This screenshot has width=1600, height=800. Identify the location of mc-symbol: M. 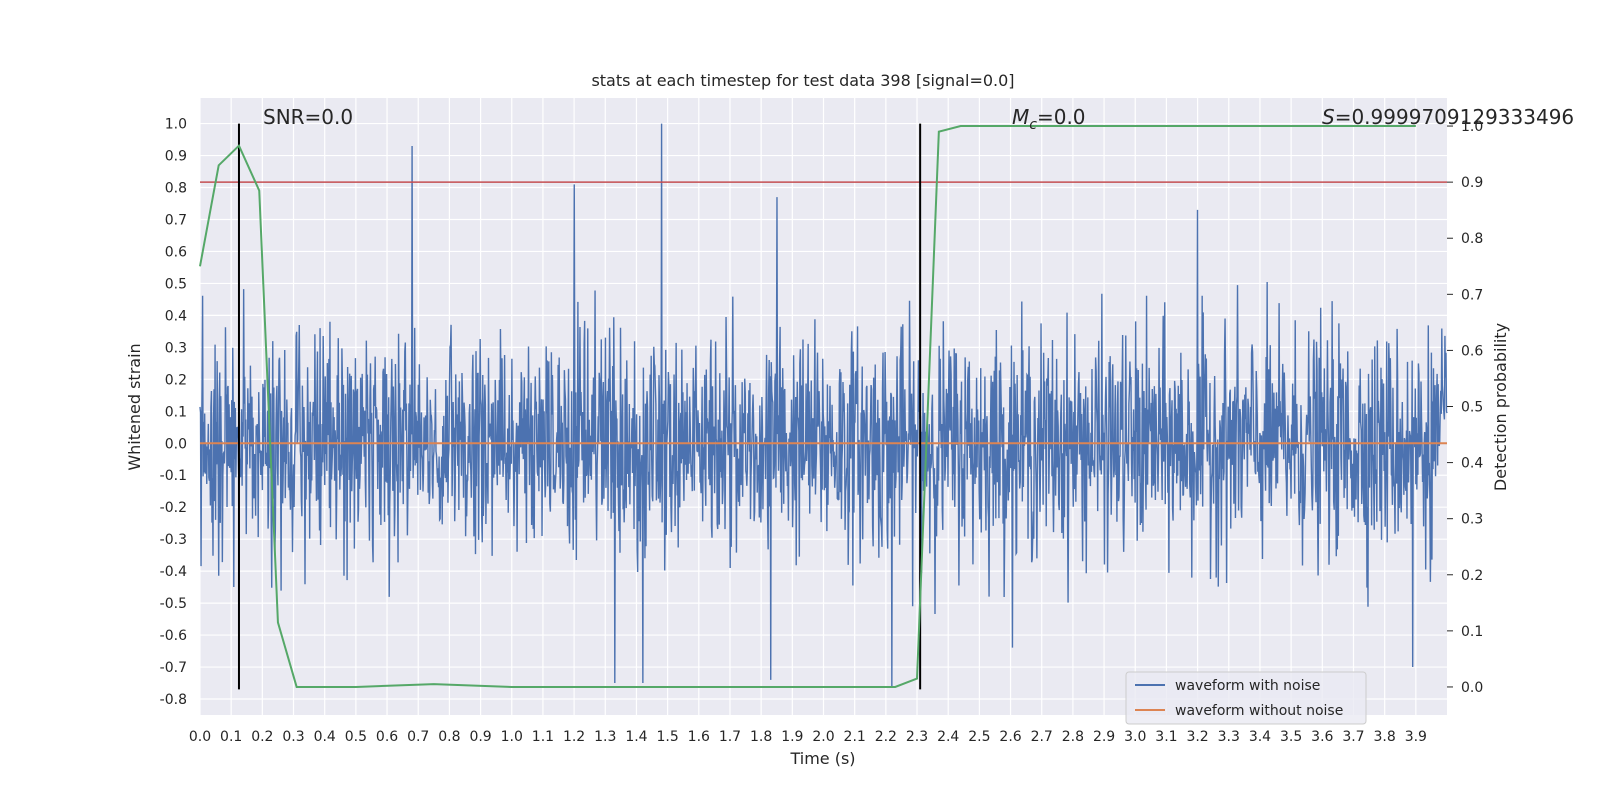
(1020, 117).